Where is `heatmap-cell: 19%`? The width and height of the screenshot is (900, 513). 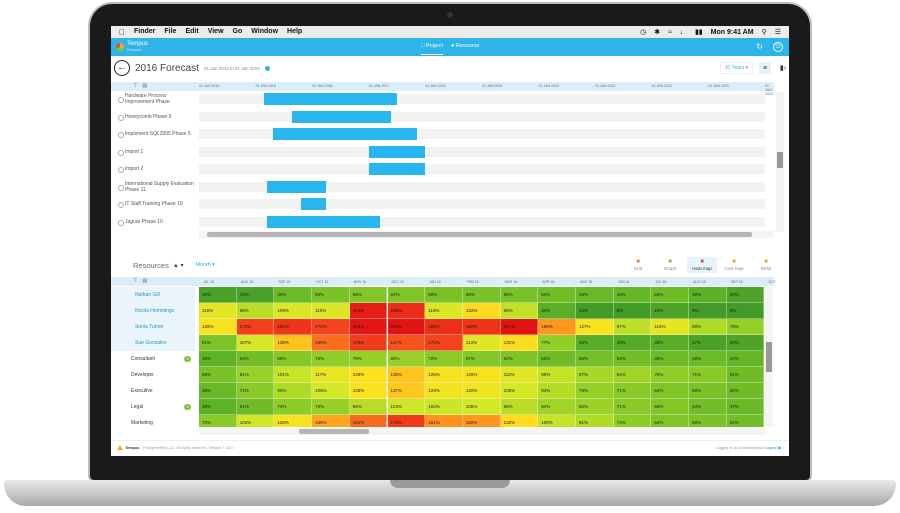
heatmap-cell: 19% is located at coordinates (670, 311).